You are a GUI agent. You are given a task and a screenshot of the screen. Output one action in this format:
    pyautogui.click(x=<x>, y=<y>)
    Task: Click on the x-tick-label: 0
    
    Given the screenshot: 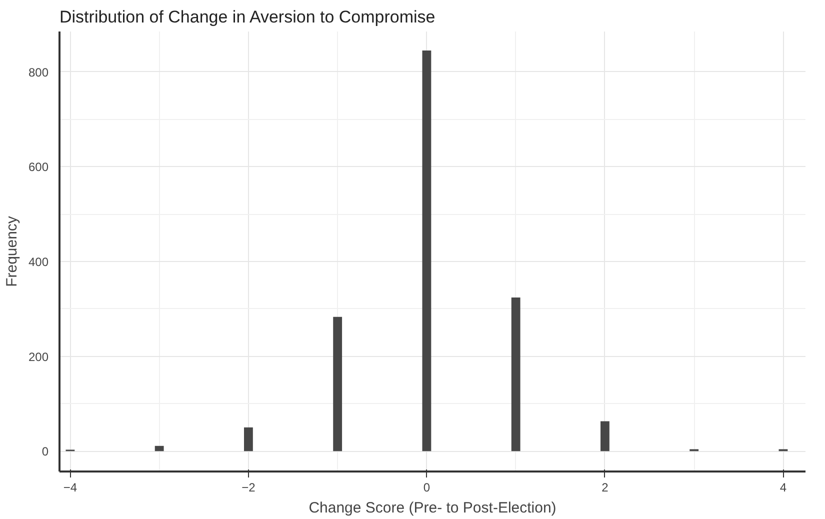 What is the action you would take?
    pyautogui.click(x=426, y=487)
    